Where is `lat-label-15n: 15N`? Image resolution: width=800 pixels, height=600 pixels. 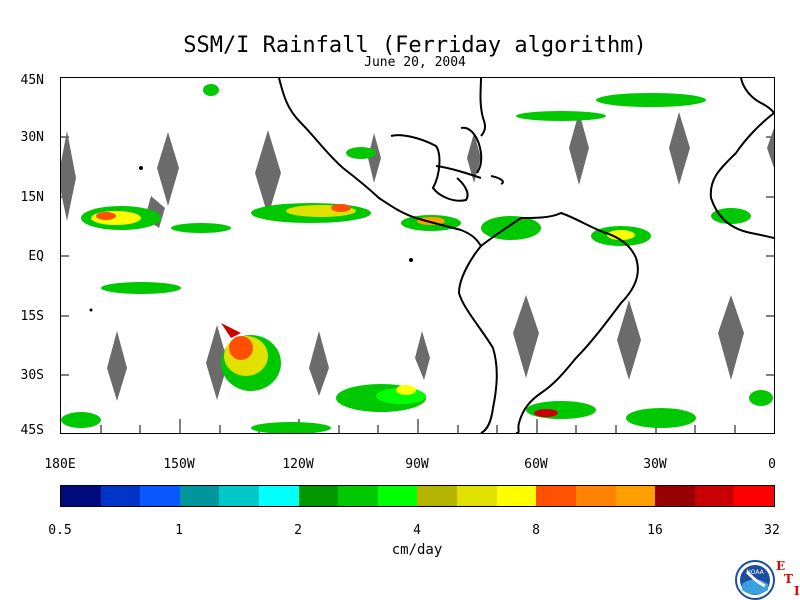
lat-label-15n: 15N is located at coordinates (32, 197).